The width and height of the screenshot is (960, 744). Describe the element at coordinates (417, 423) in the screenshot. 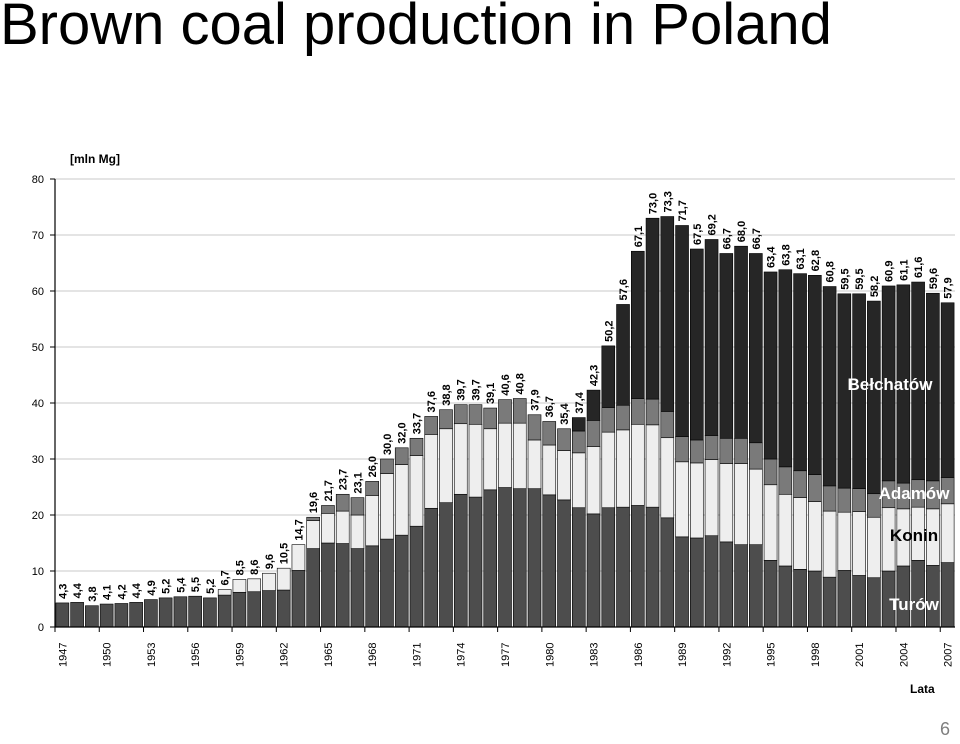

I see `data-label: 33,7` at that location.